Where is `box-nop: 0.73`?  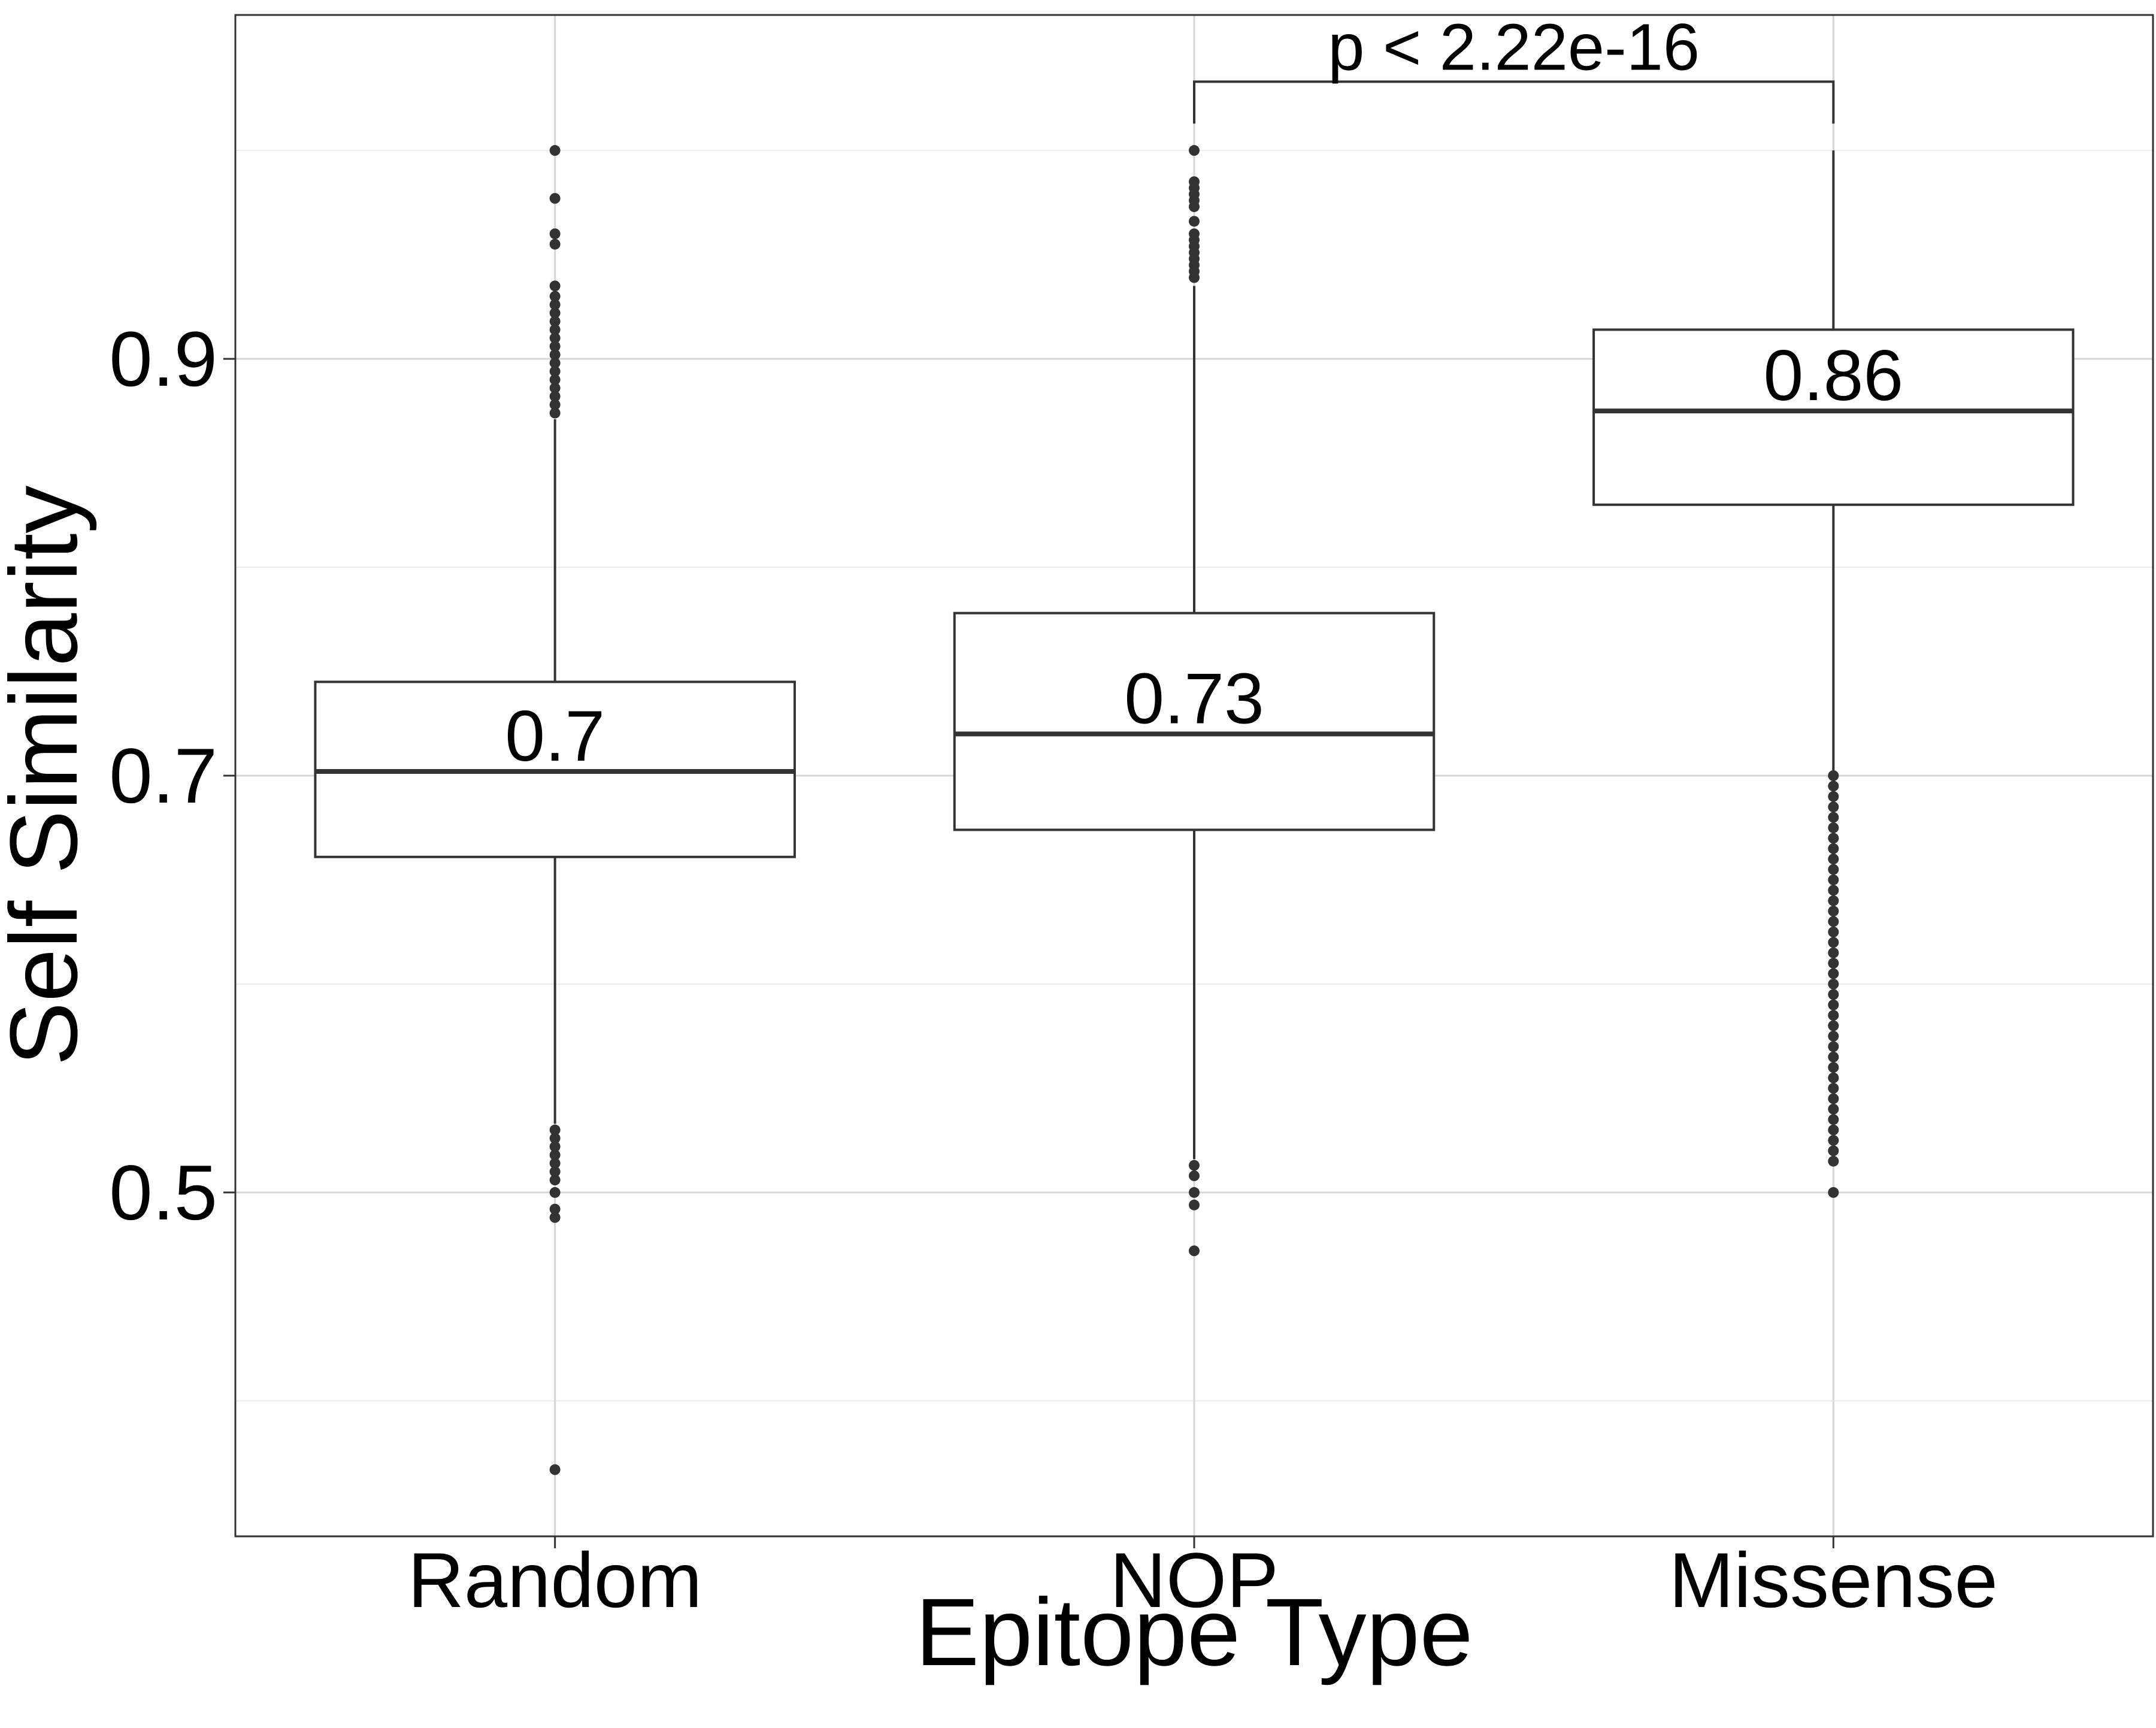
box-nop: 0.73 is located at coordinates (1194, 701).